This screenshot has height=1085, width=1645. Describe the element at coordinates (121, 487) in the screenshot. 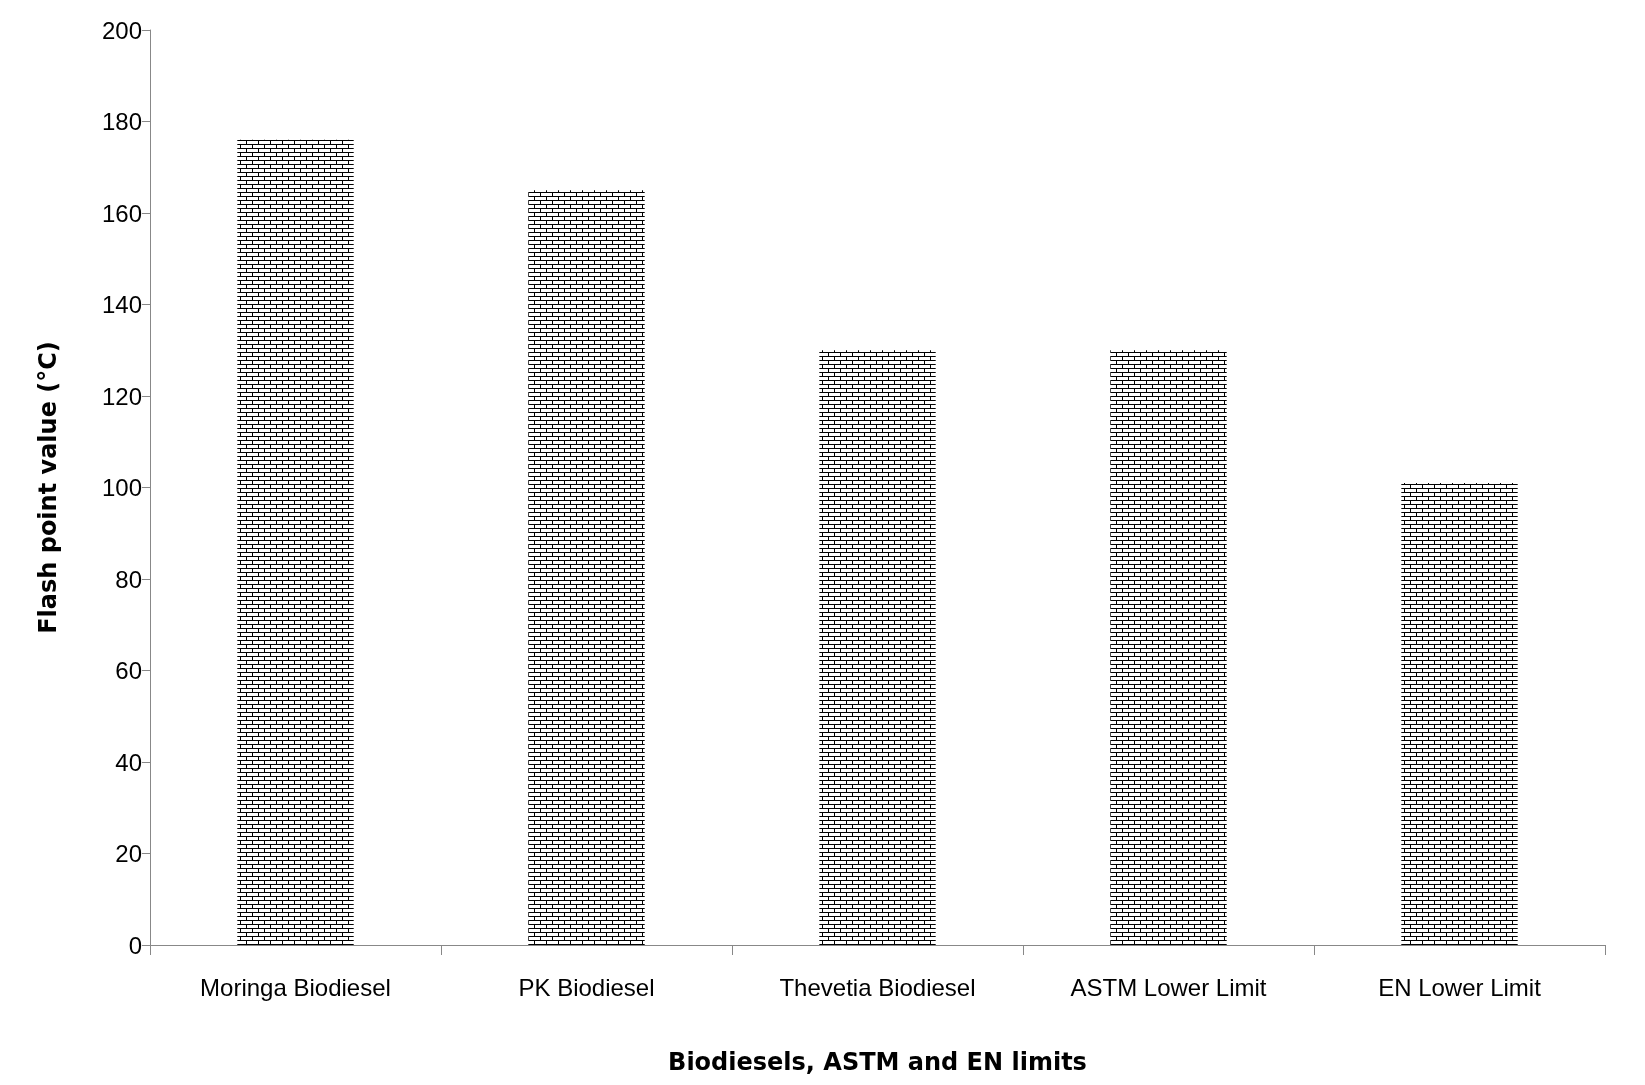

I see `y-tick-label: 100` at that location.